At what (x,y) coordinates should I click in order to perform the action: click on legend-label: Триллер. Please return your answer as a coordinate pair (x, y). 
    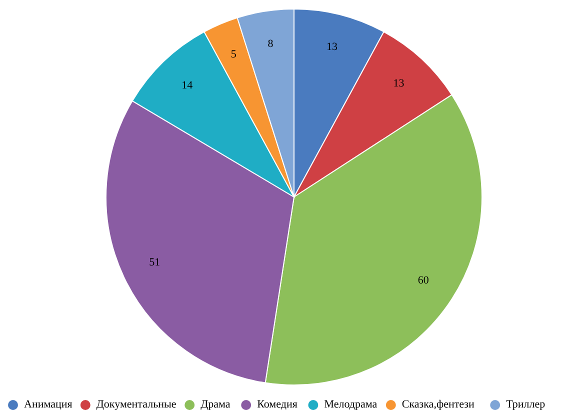
    Looking at the image, I should click on (526, 404).